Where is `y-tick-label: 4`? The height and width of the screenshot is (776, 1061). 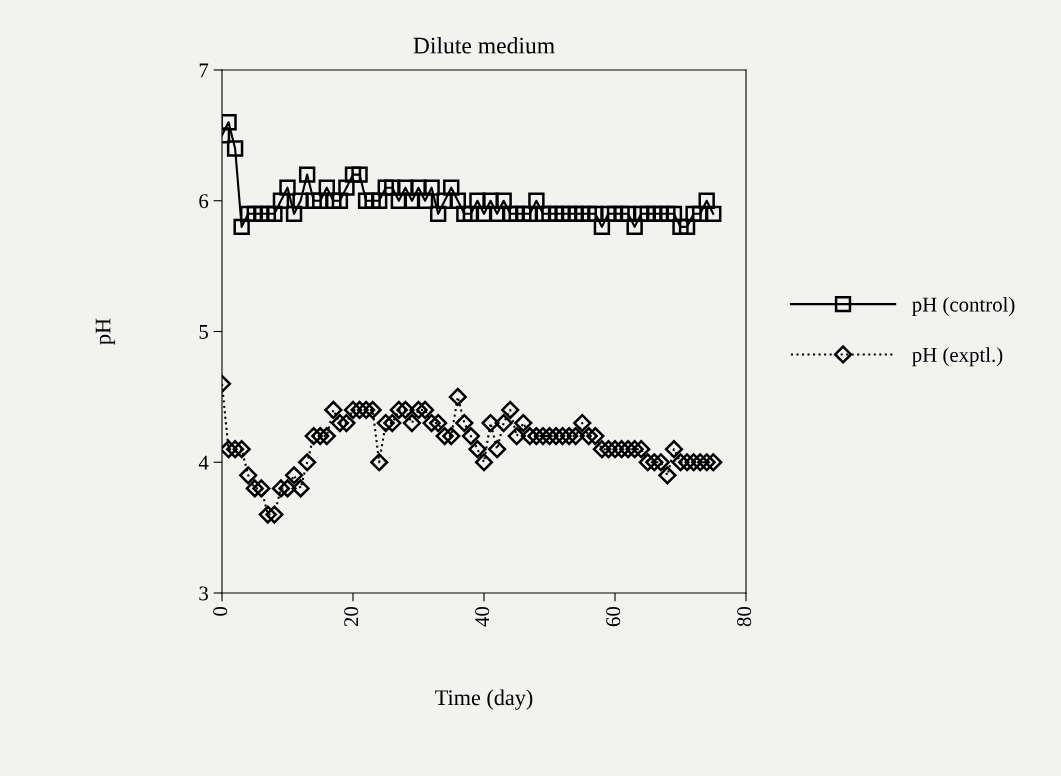
y-tick-label: 4 is located at coordinates (203, 462).